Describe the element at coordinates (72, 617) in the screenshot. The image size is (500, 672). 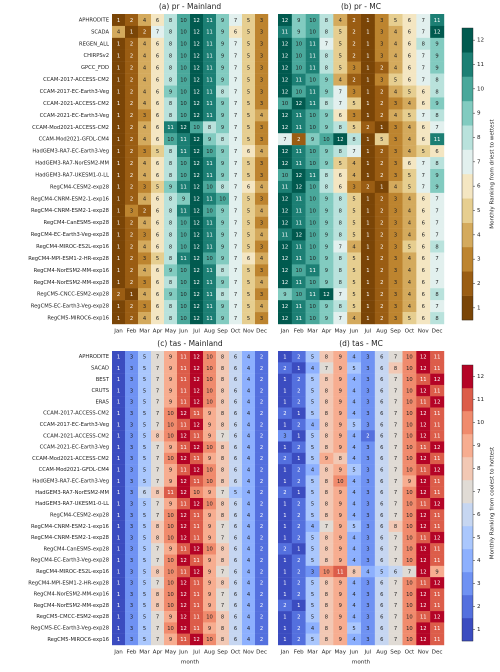
I see `row-label: RegCM5-CMCC-ESM2-exp28` at that location.